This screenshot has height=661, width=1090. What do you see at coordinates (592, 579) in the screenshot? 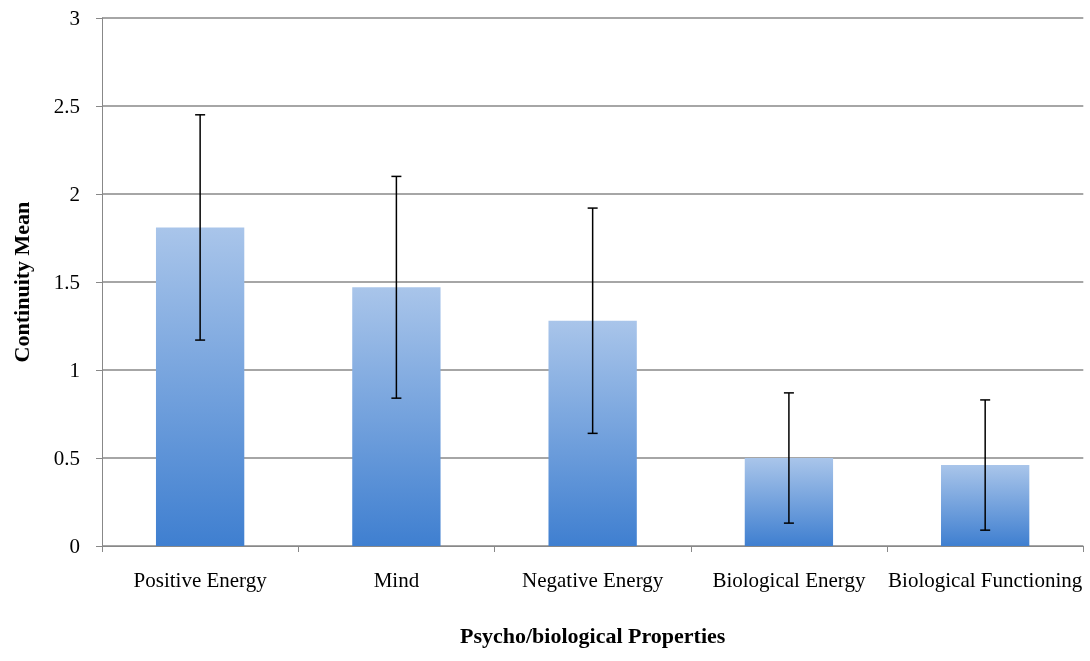
I see `x-tick-label: Negative Energy` at bounding box center [592, 579].